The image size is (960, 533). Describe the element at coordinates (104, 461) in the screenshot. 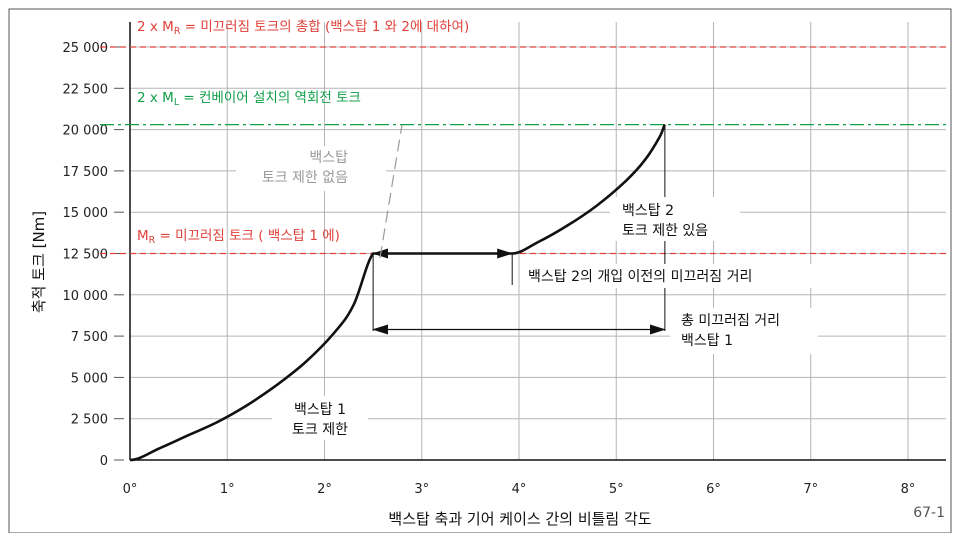

I see `y-tick-label: 0` at that location.